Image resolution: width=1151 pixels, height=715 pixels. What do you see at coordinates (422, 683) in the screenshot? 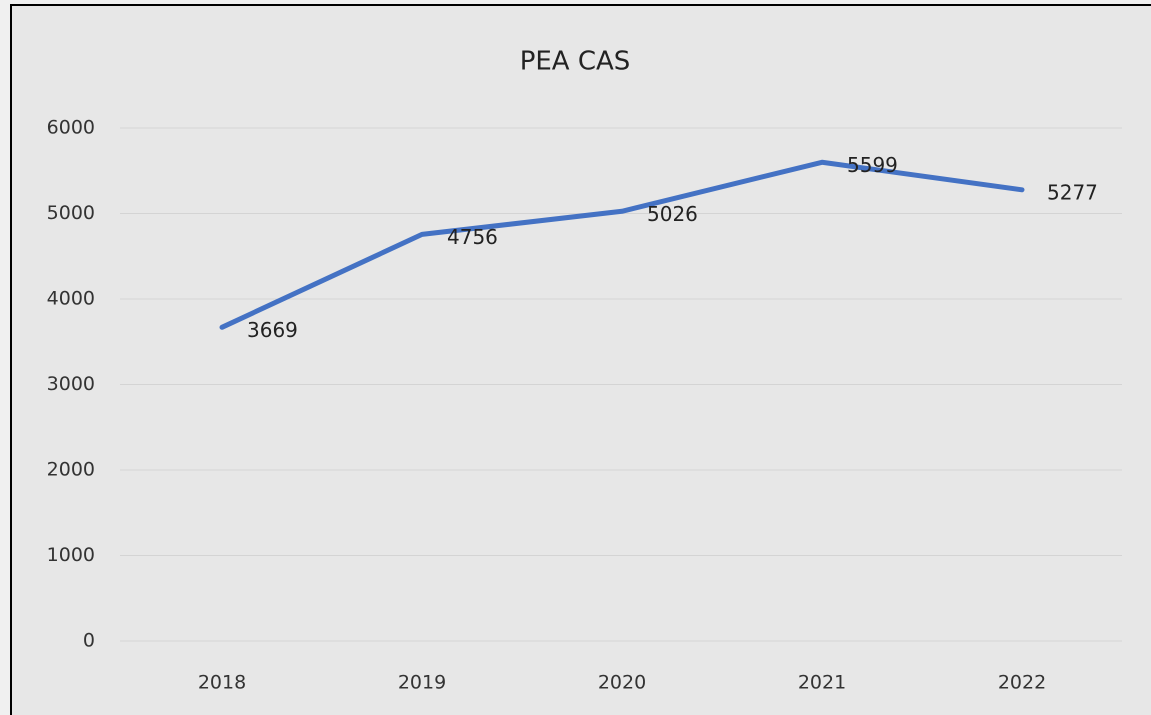
I see `x-tick-label: 2019` at bounding box center [422, 683].